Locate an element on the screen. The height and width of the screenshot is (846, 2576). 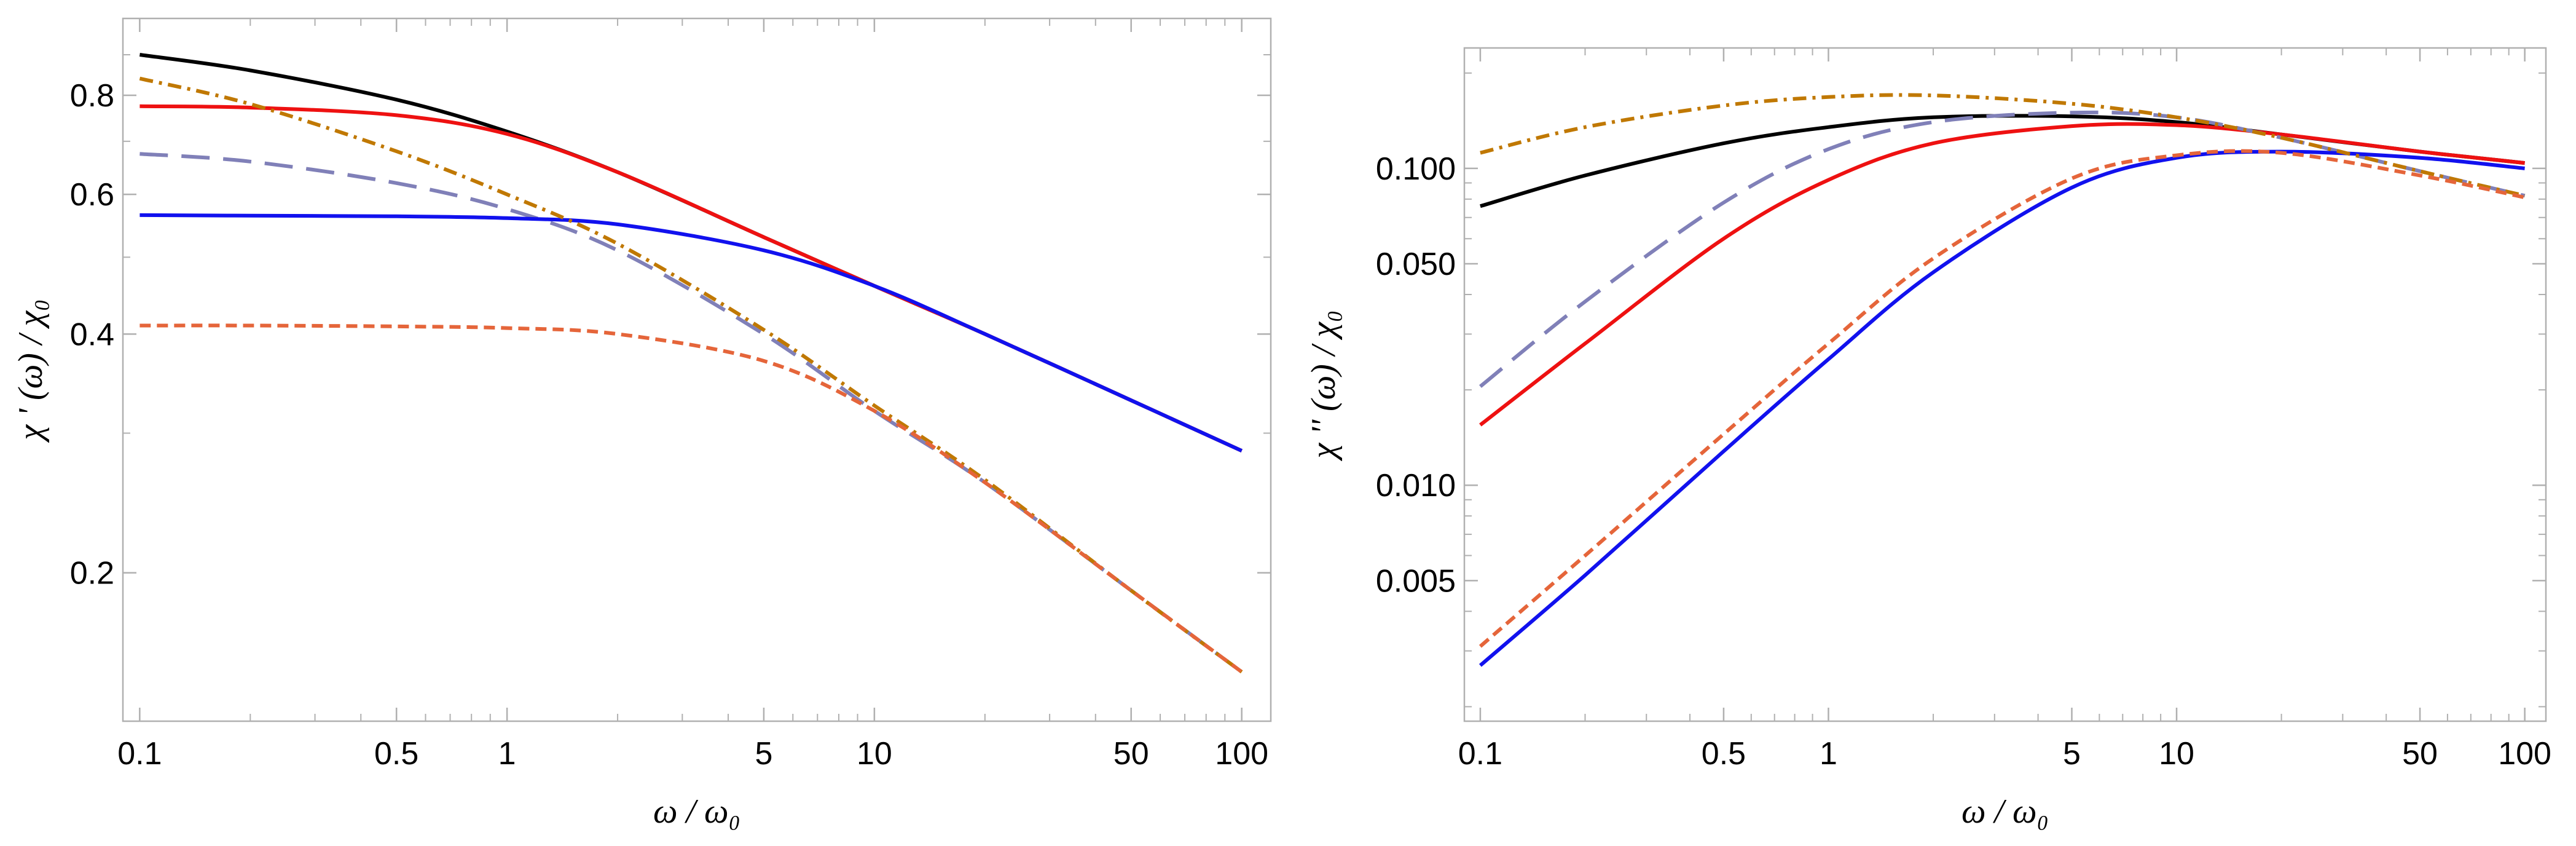
right-series-brown-dashdot is located at coordinates (2003, 145).